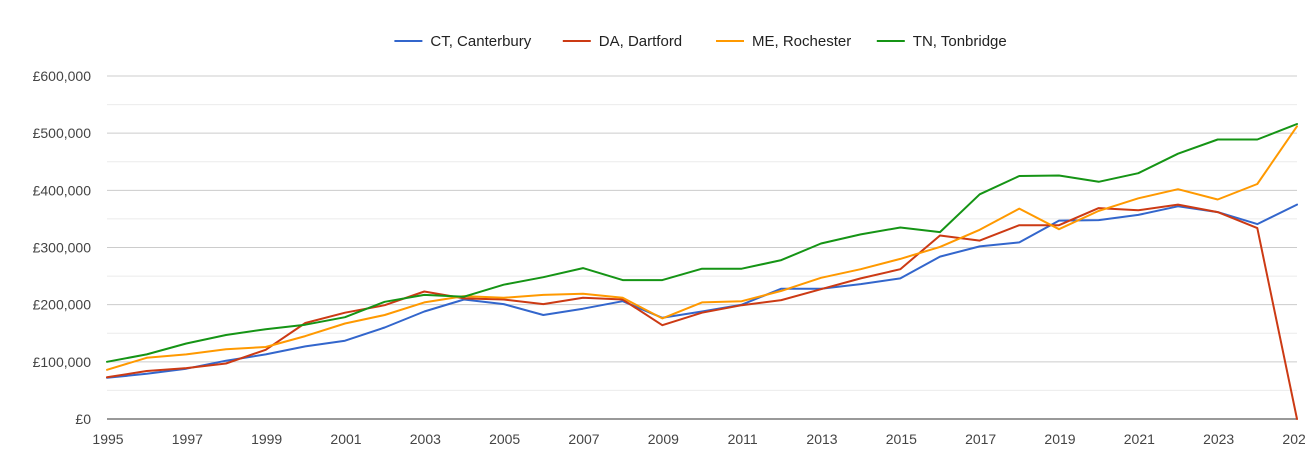 The height and width of the screenshot is (450, 1305). I want to click on y-tick-label: £100,000, so click(62, 362).